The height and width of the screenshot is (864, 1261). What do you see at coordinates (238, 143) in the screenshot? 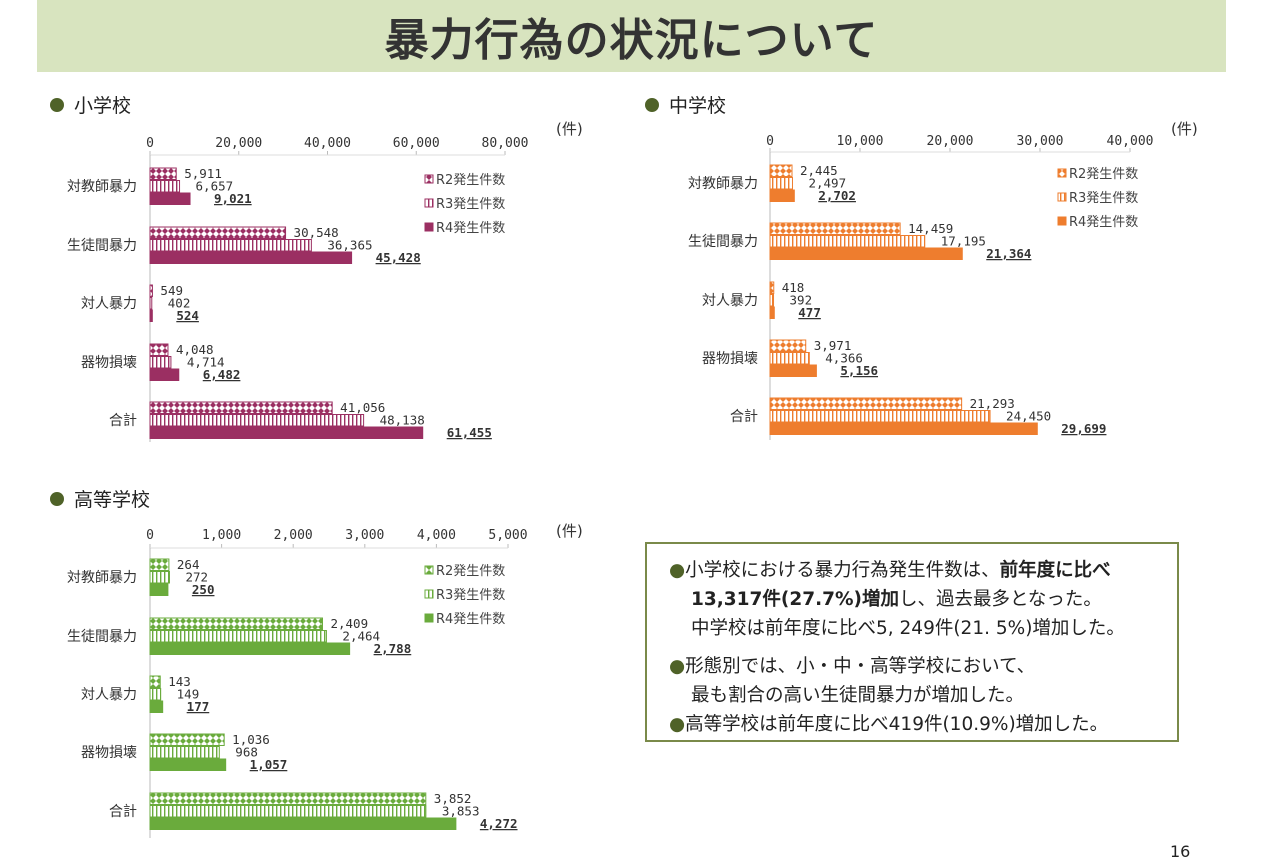
I see `x-tick-label: 20,000` at bounding box center [238, 143].